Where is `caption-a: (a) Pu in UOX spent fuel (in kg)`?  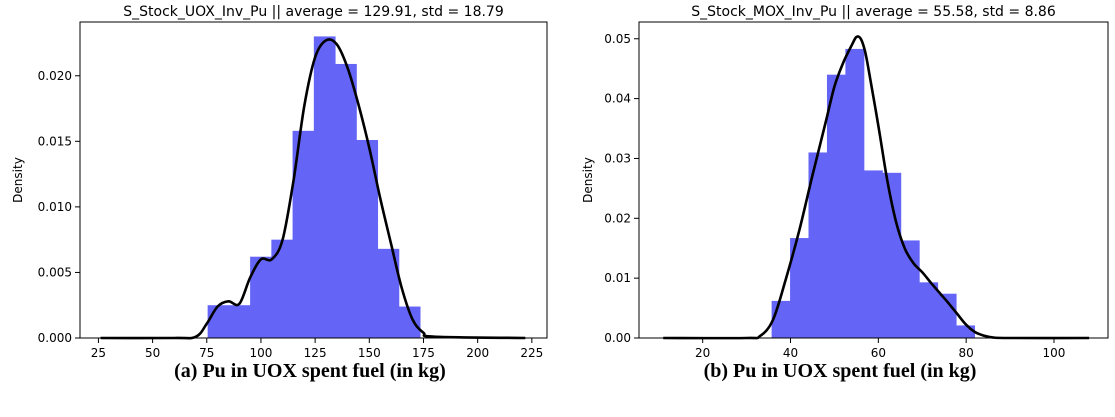
caption-a: (a) Pu in UOX spent fuel (in kg) is located at coordinates (310, 371).